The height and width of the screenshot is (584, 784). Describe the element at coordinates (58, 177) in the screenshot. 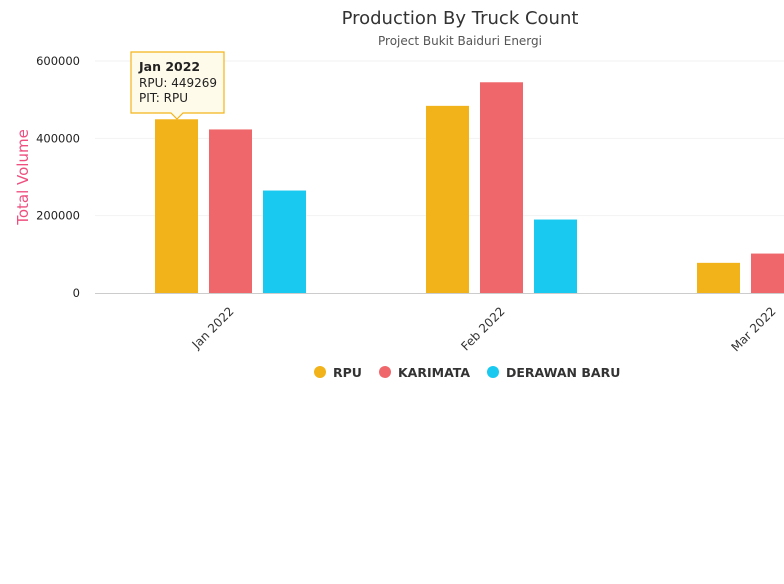

I see `y-axis-ticks: 0 200000 400000 600000` at that location.